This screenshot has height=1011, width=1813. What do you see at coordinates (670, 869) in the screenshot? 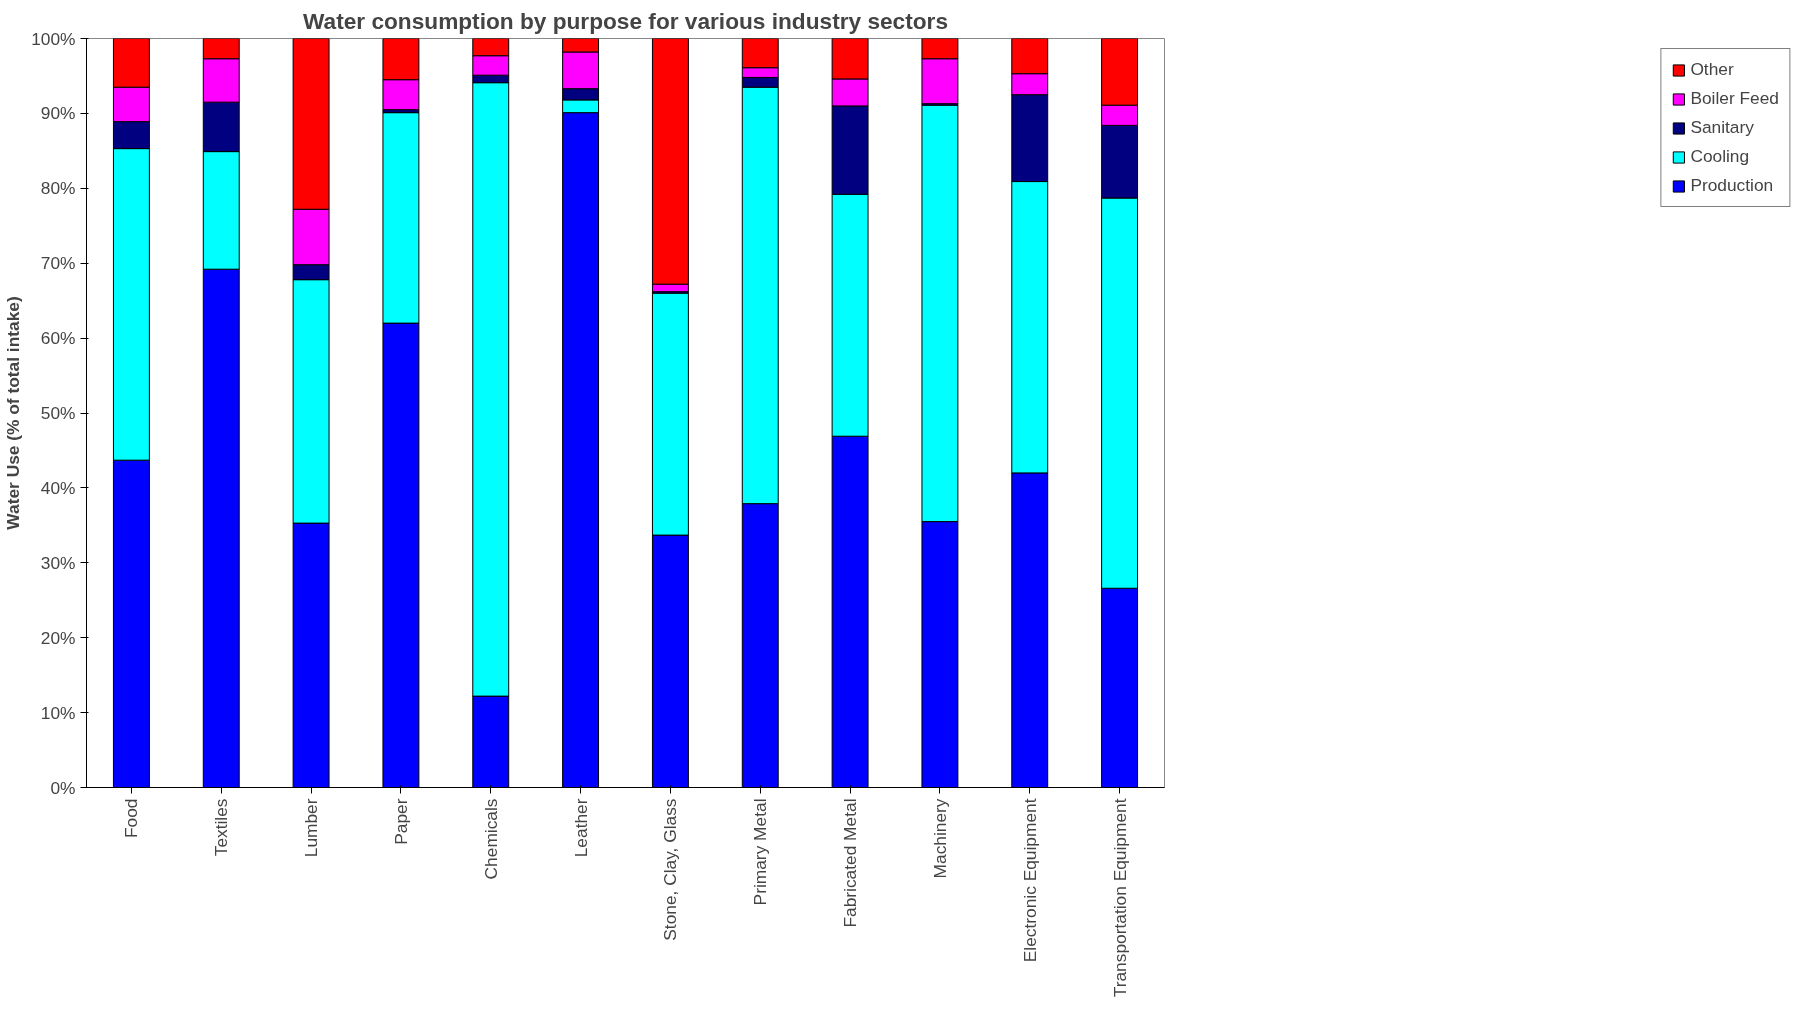
I see `x-tick-label: Stone, Clay, Glass` at bounding box center [670, 869].